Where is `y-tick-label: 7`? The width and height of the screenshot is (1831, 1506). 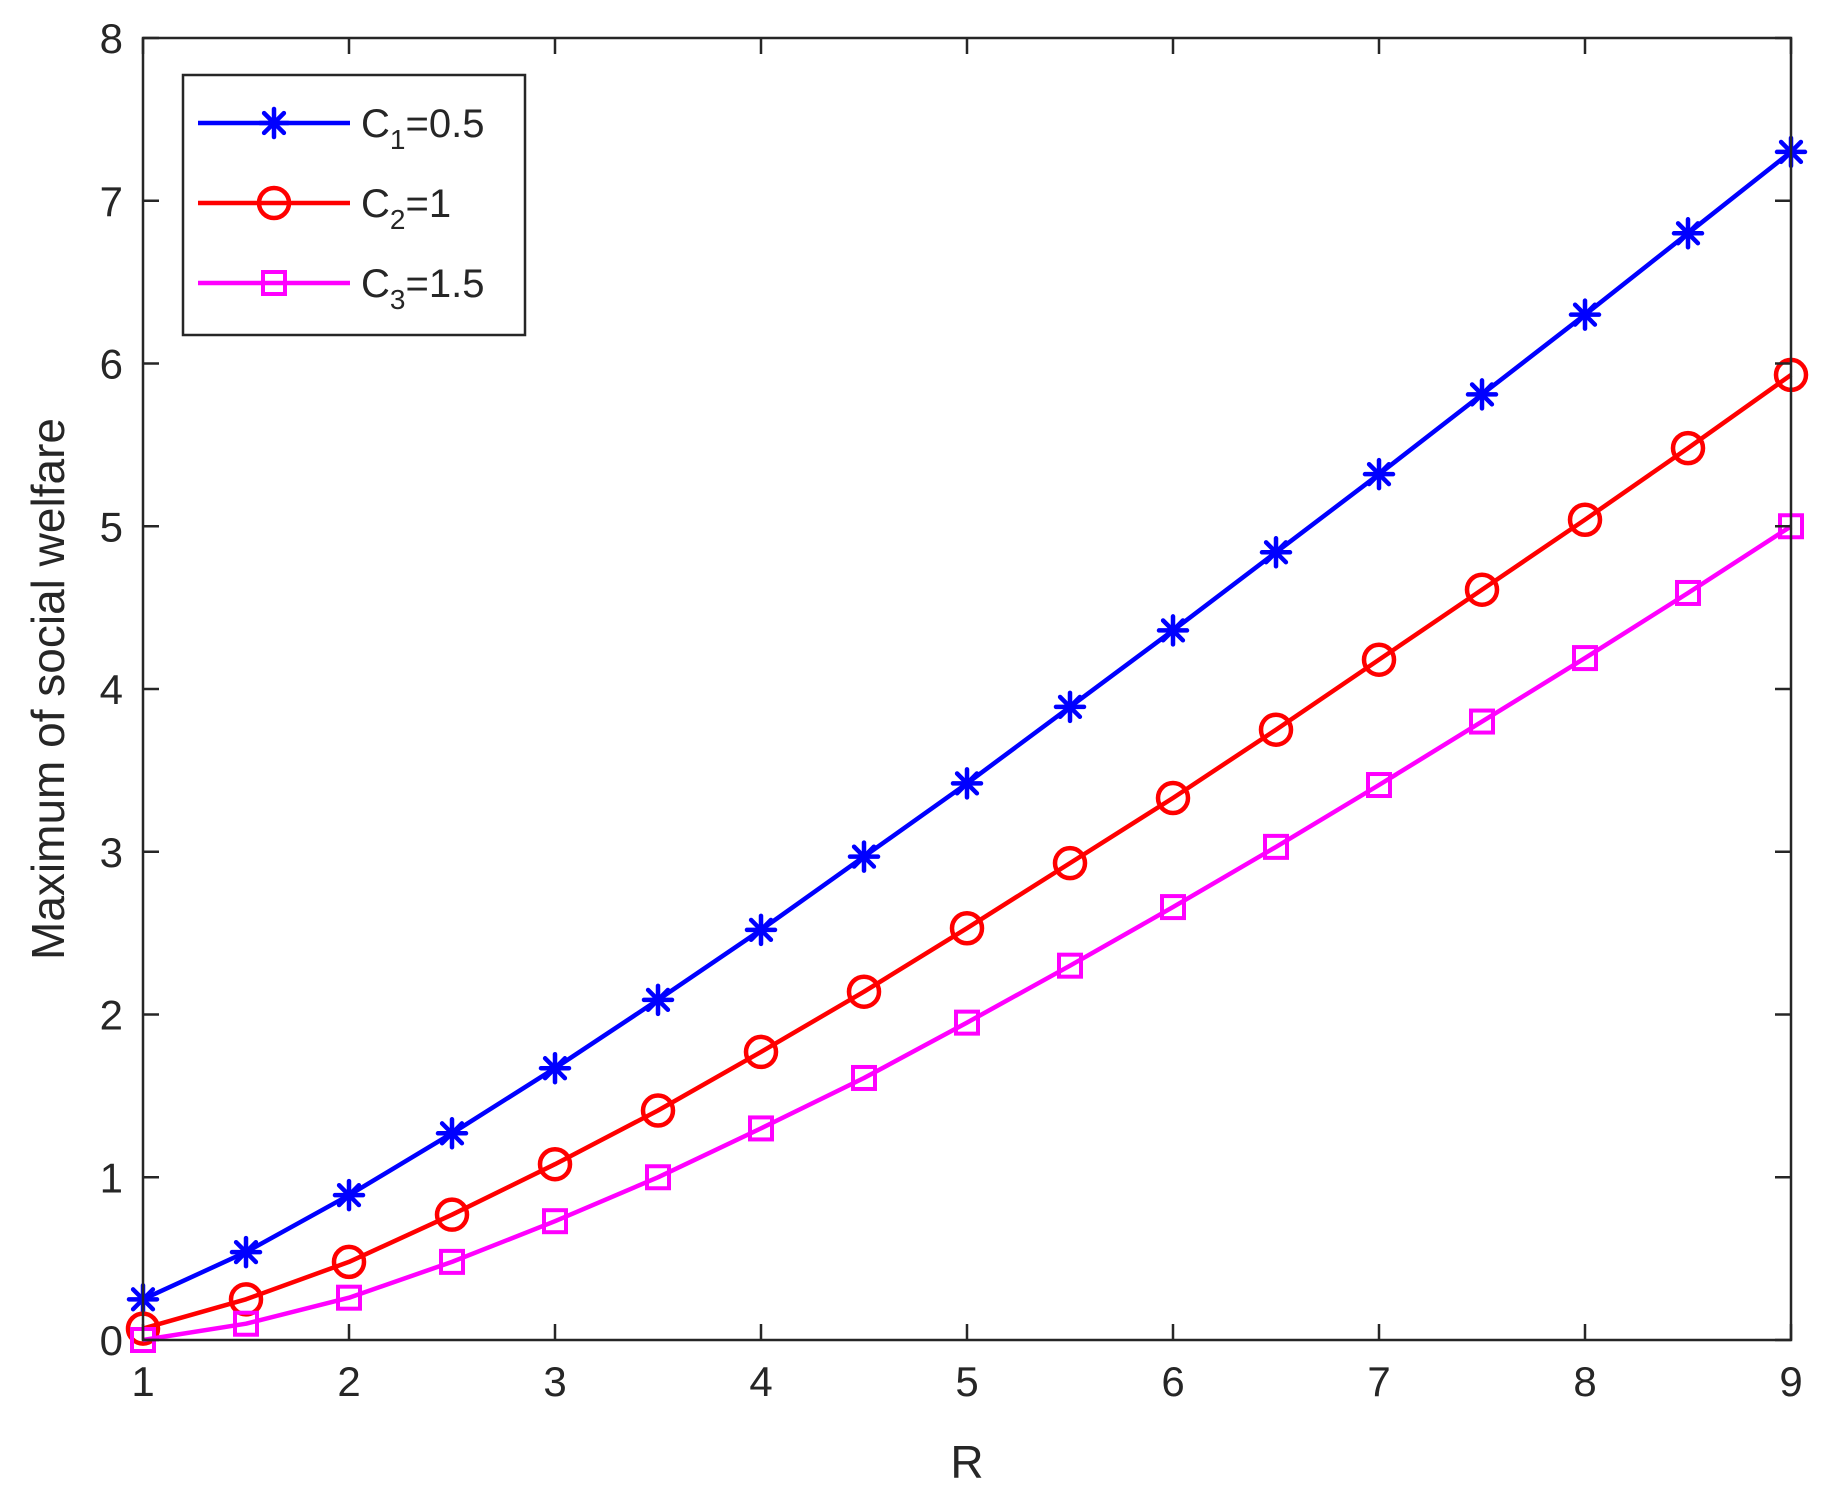 y-tick-label: 7 is located at coordinates (111, 201).